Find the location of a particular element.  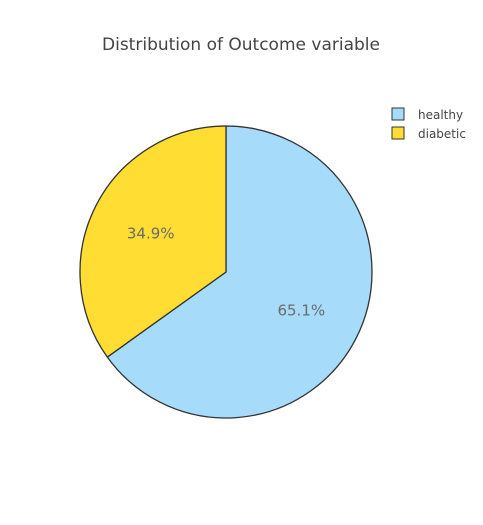

pie-slice-label-diabetic: 34.9% is located at coordinates (151, 233).